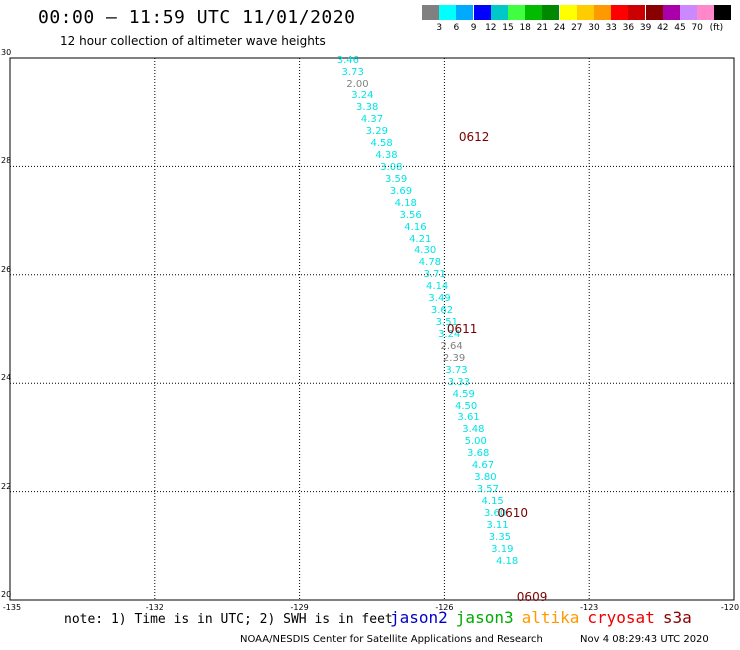 The image size is (740, 650). Describe the element at coordinates (716, 28) in the screenshot. I see `color-scale-label: (ft)` at that location.